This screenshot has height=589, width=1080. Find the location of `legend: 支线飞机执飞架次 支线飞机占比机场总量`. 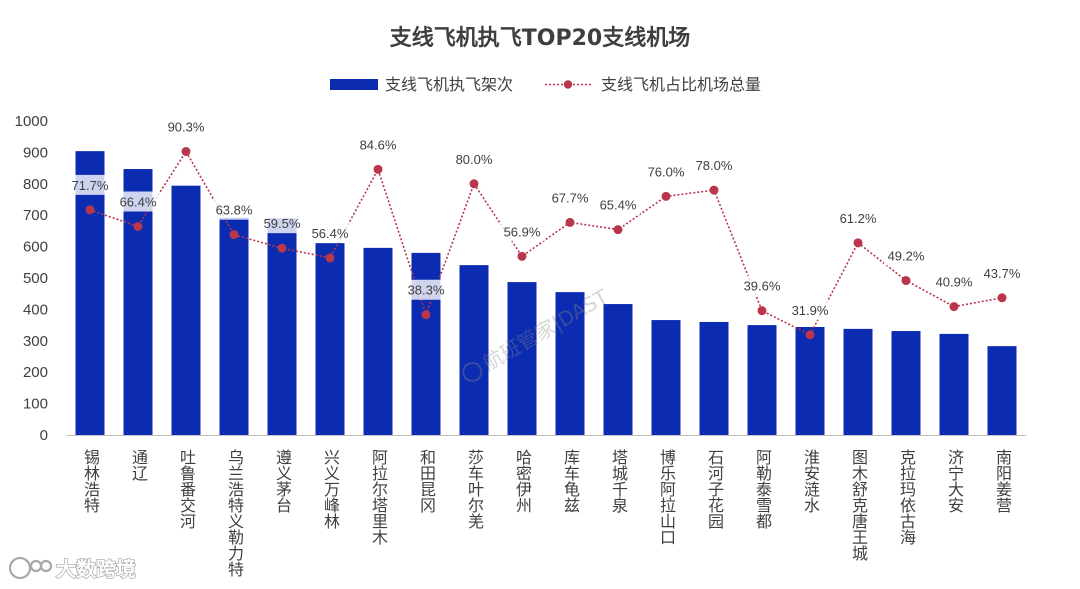

legend: 支线飞机执飞架次 支线飞机占比机场总量 is located at coordinates (545, 84).